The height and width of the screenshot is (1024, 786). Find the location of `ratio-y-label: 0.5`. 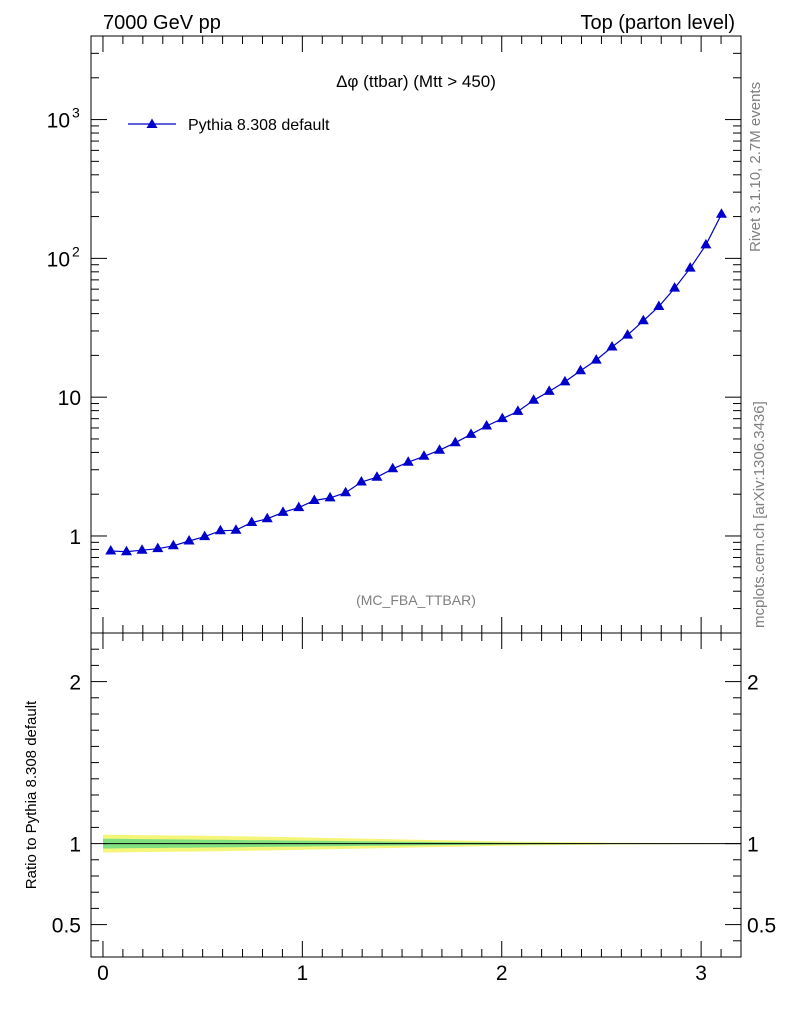

ratio-y-label: 0.5 is located at coordinates (66, 926).